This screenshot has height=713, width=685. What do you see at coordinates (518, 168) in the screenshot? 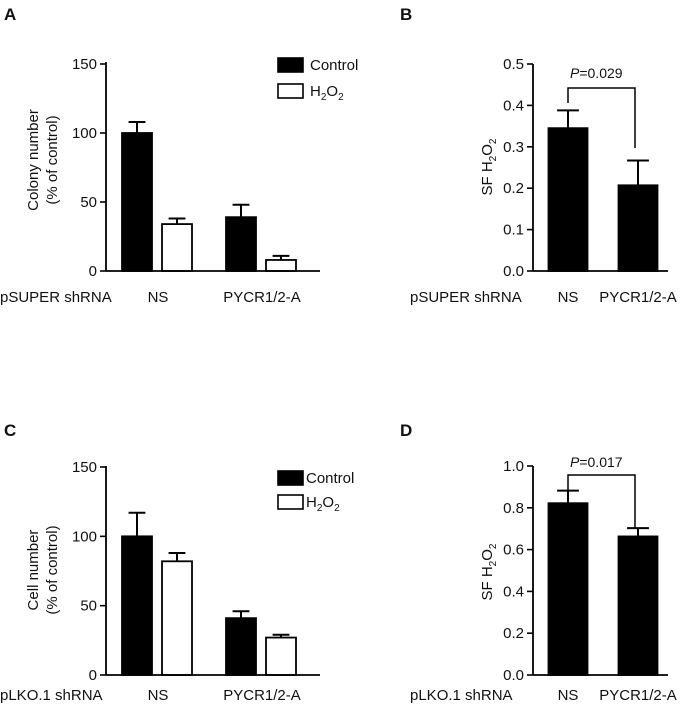
I see `y-ticks: 0.0 0.1 0.2 0.3 0.4 0.5` at bounding box center [518, 168].